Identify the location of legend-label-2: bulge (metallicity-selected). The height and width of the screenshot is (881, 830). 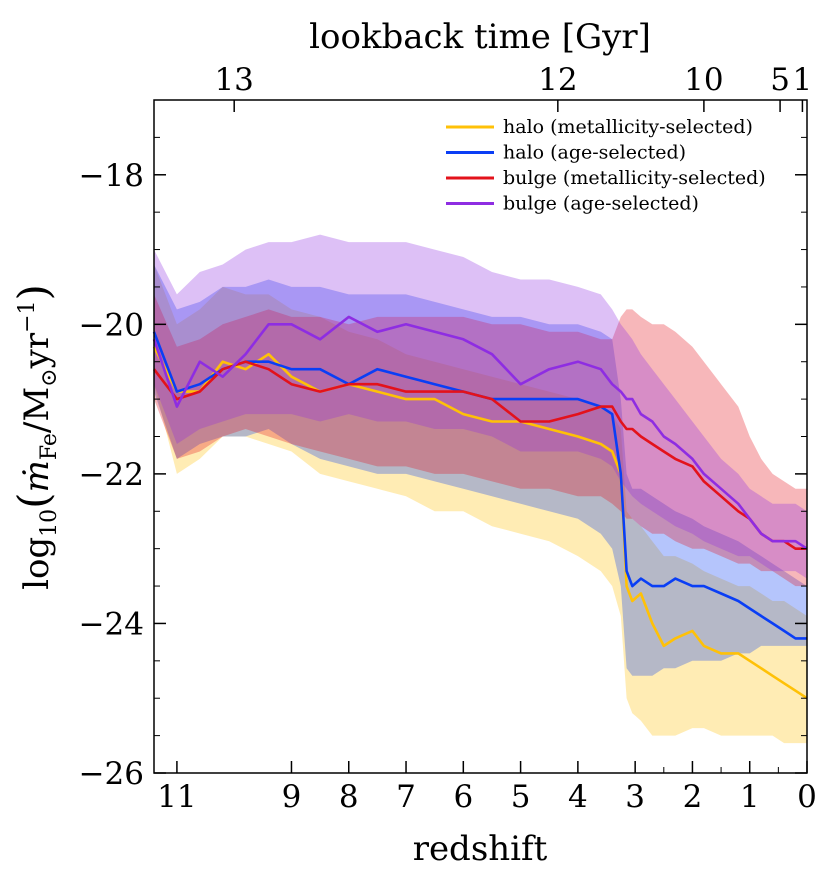
(634, 178).